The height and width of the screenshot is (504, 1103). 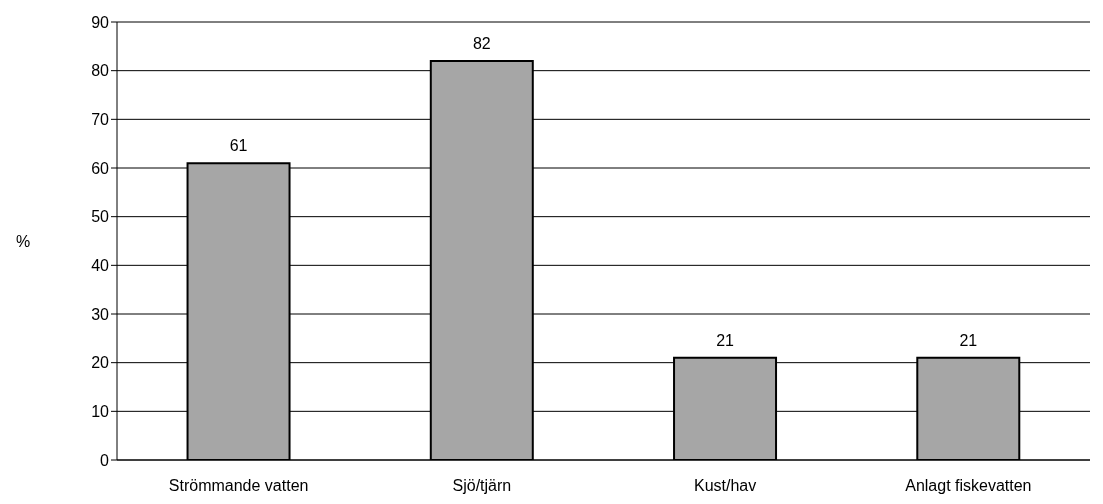 What do you see at coordinates (100, 71) in the screenshot?
I see `y-tick-label: 80` at bounding box center [100, 71].